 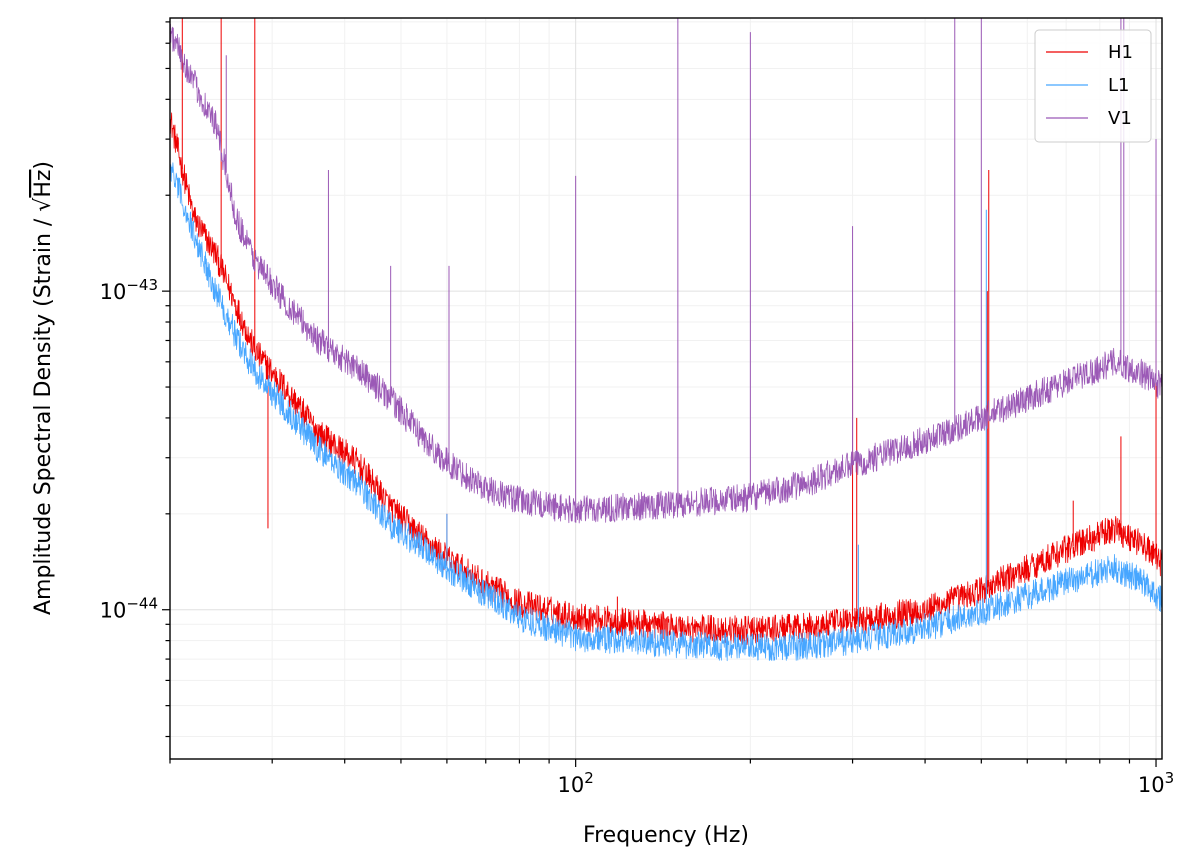 What do you see at coordinates (1120, 118) in the screenshot?
I see `legend-label-v1: V1` at bounding box center [1120, 118].